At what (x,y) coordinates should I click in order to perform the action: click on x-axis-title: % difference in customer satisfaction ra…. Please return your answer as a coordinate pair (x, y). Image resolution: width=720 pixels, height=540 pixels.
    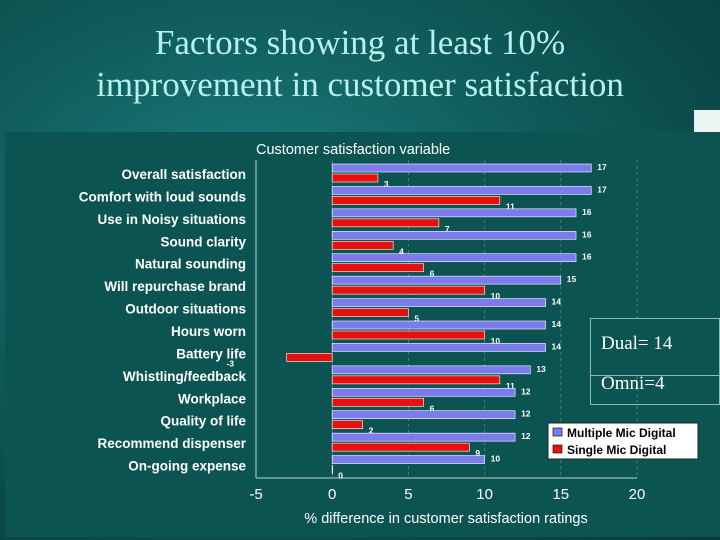
    Looking at the image, I should click on (445, 519).